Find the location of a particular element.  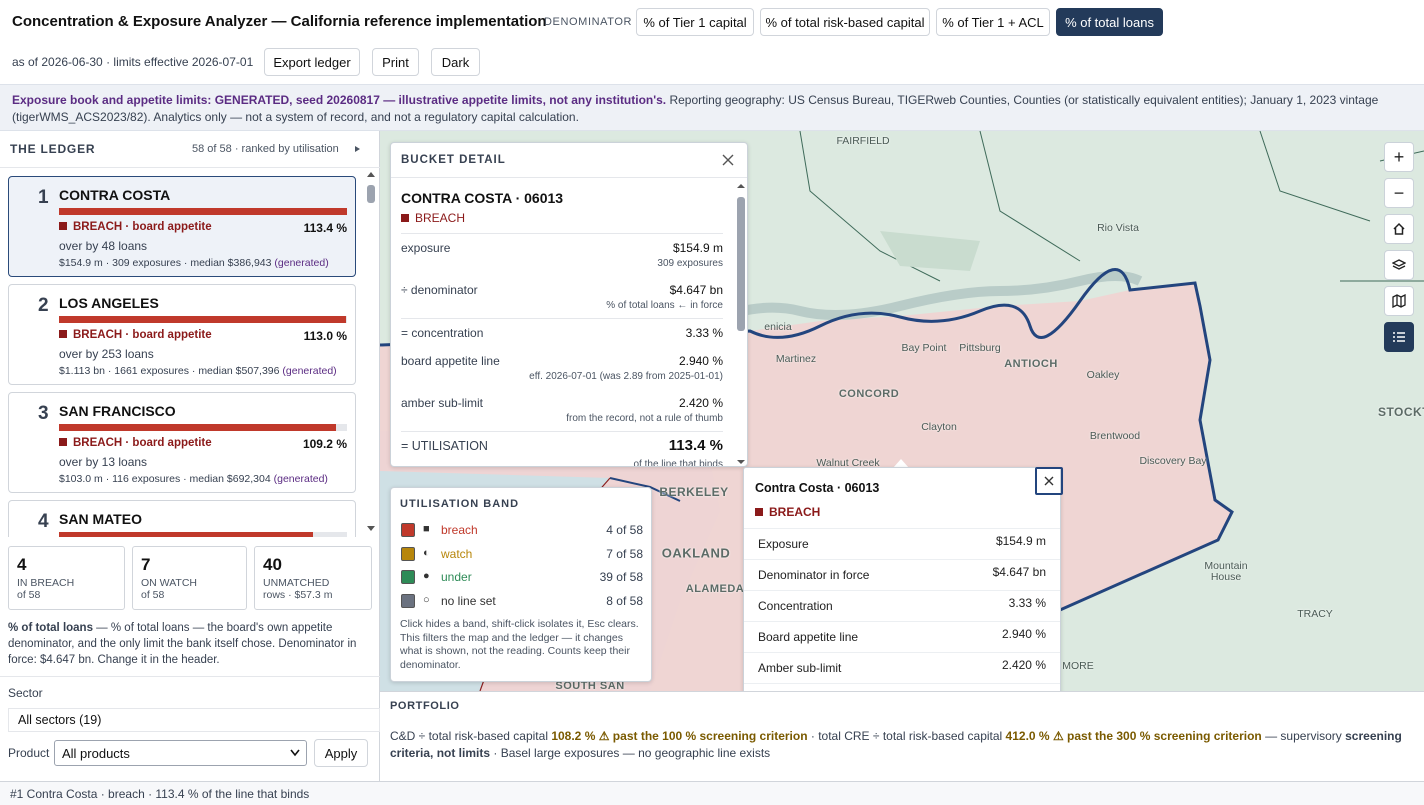

band-item: ○ no line set 8 of 58 is located at coordinates (522, 602).